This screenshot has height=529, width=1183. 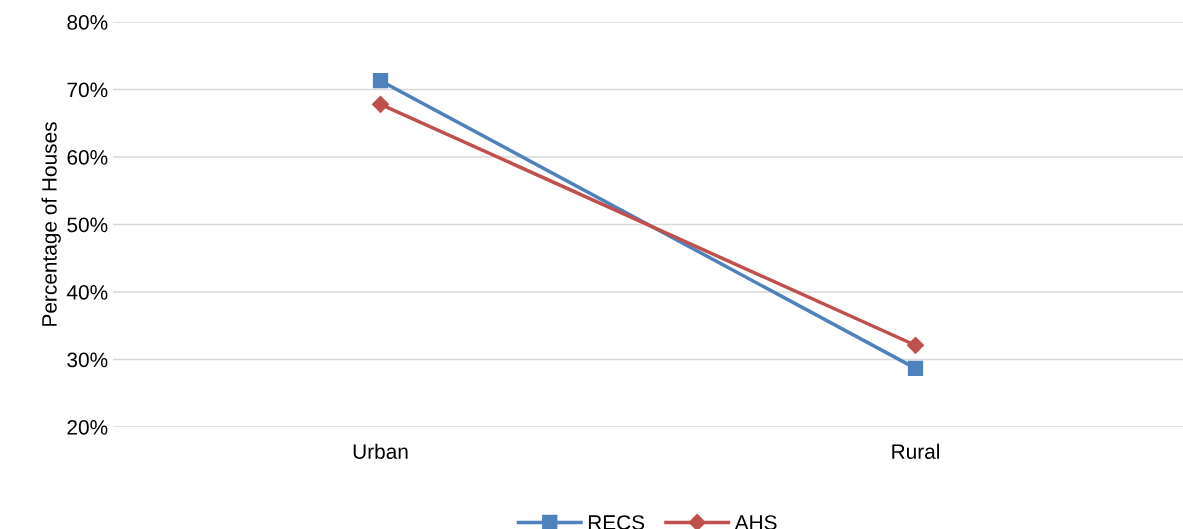 What do you see at coordinates (87, 90) in the screenshot?
I see `y-tick-label: 70%` at bounding box center [87, 90].